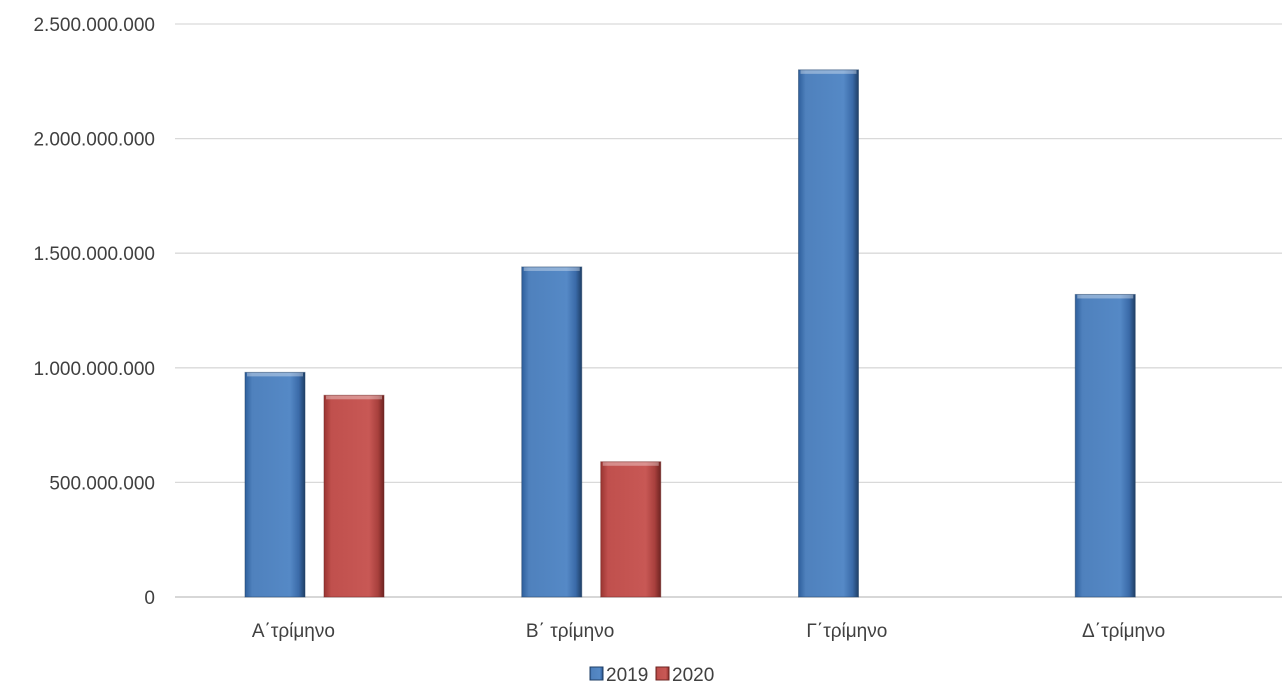 The width and height of the screenshot is (1282, 691). Describe the element at coordinates (693, 675) in the screenshot. I see `legend-label: 2020` at that location.